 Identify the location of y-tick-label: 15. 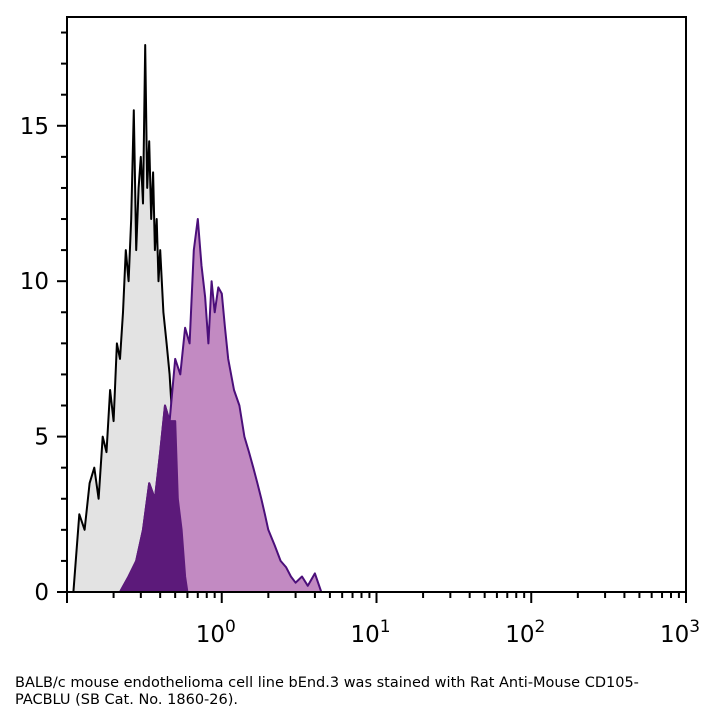
(34, 127).